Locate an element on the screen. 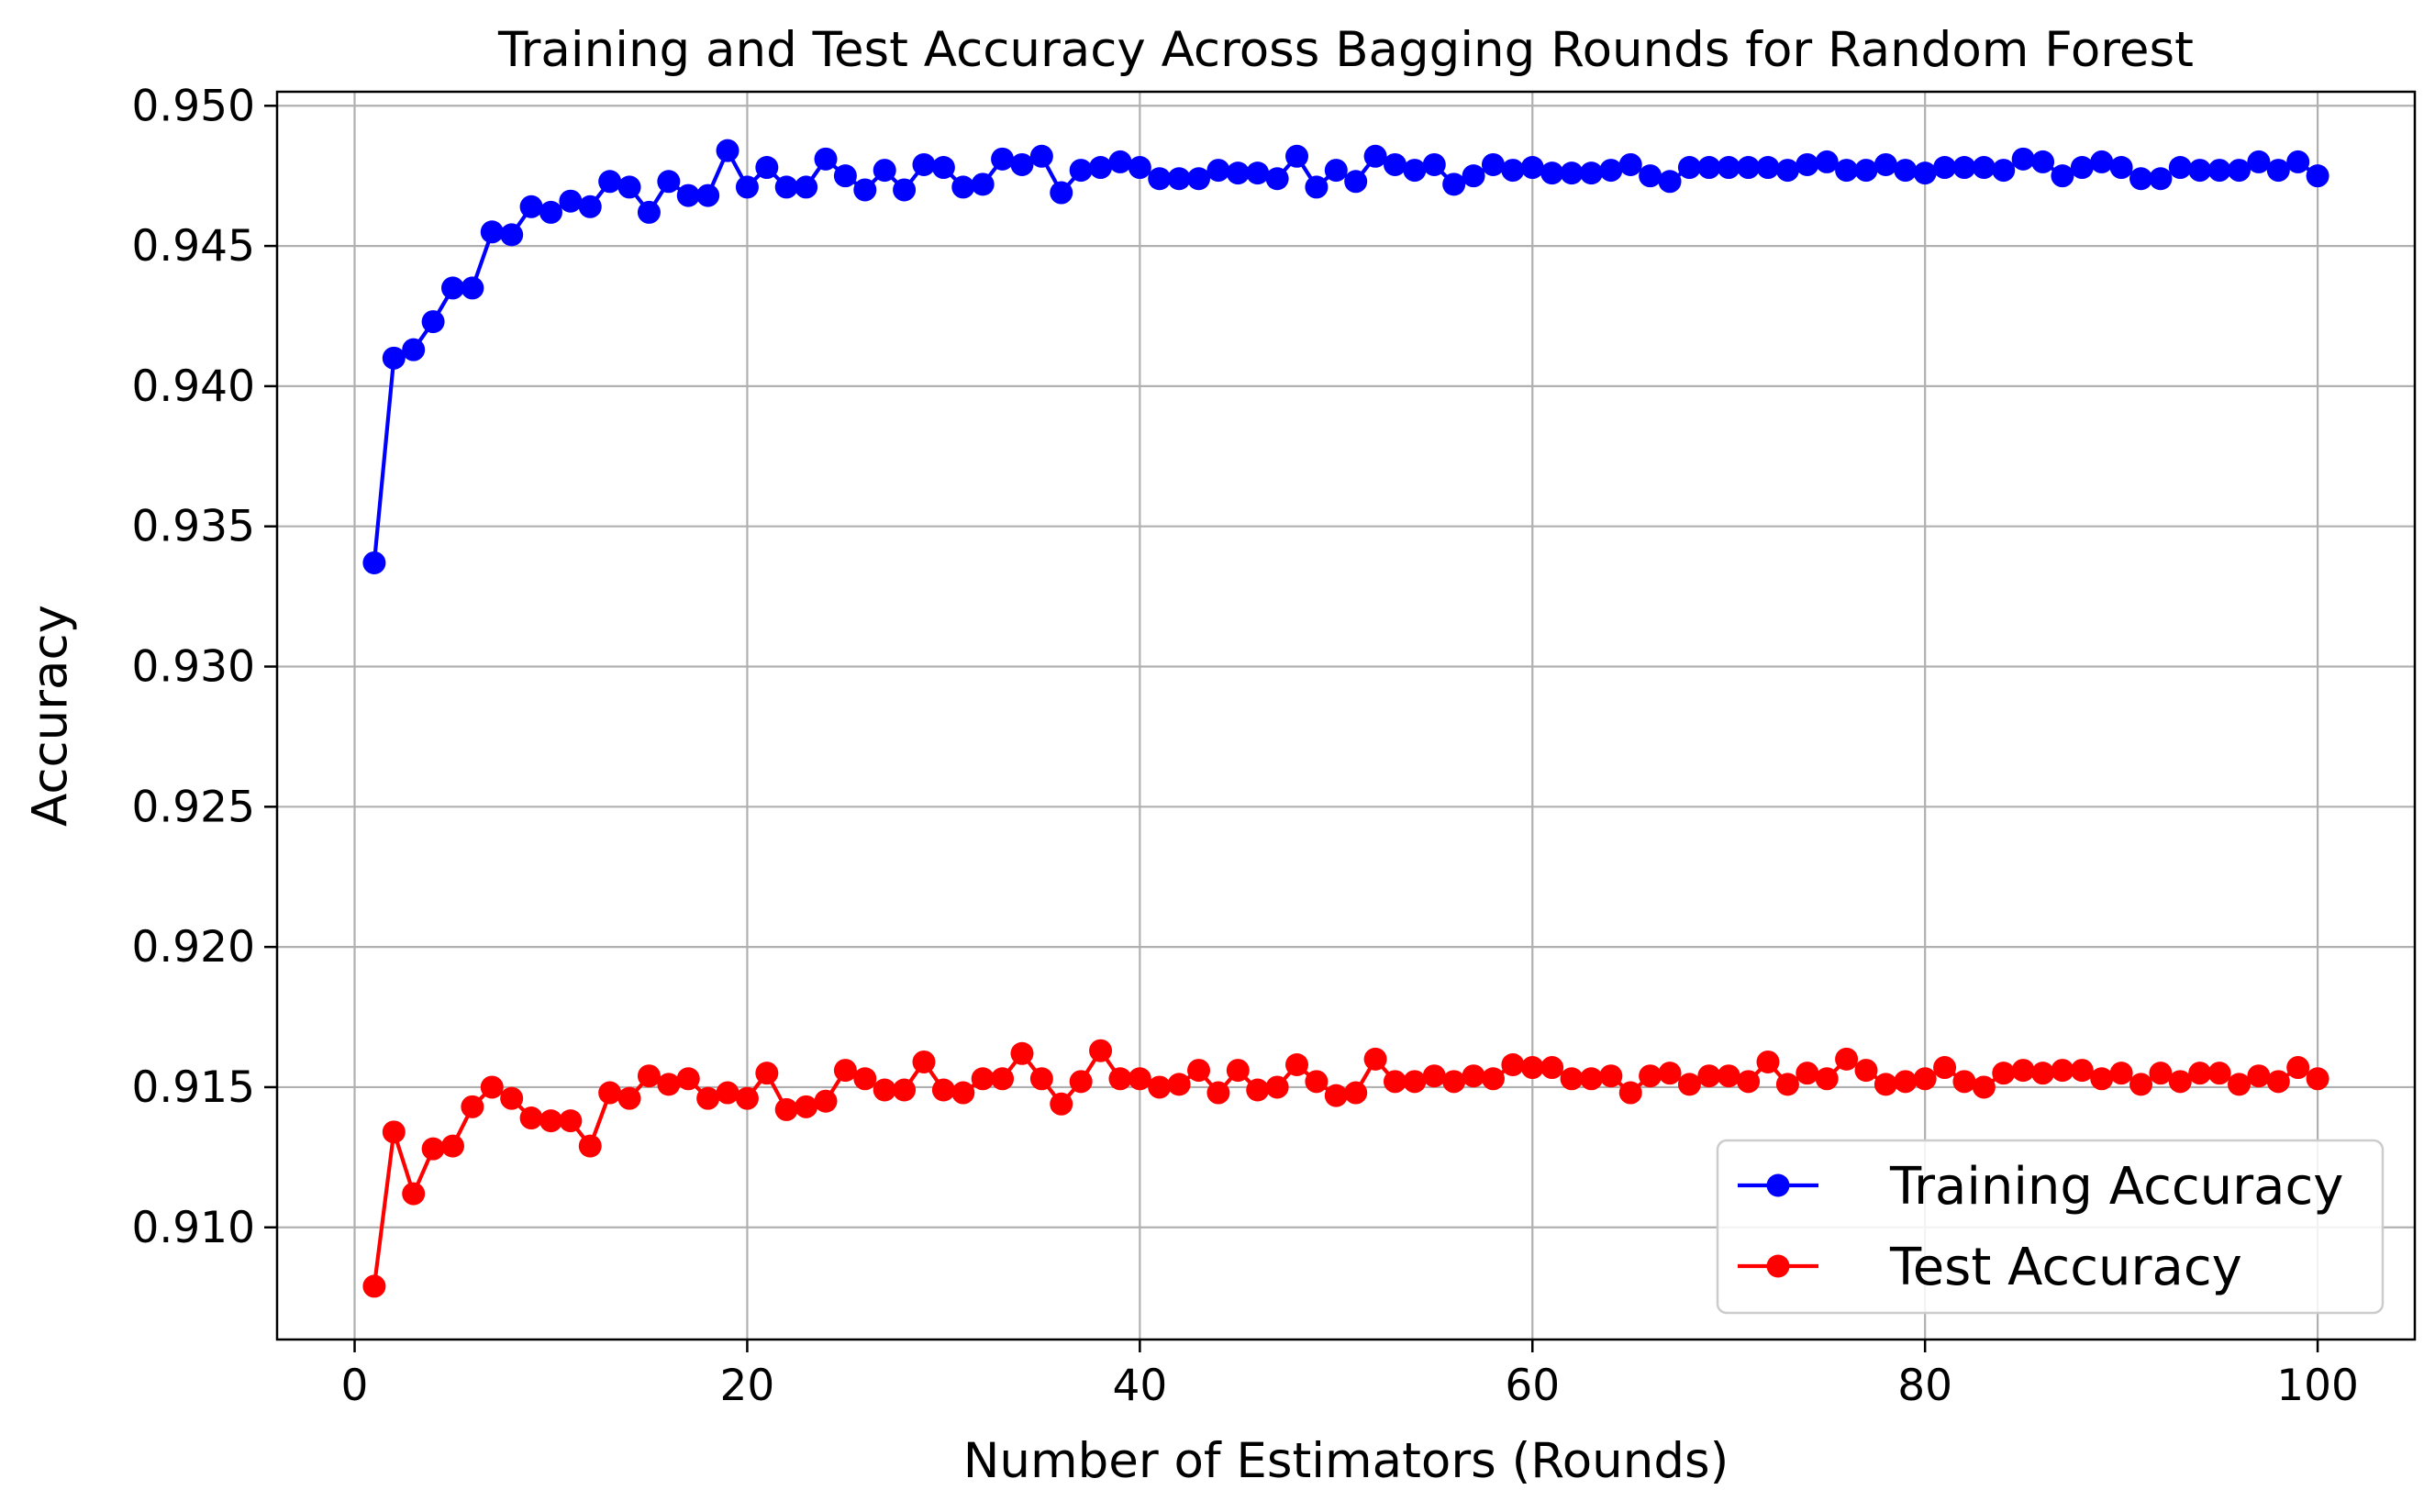 This screenshot has height=1512, width=2435. x-tick-label: 40 is located at coordinates (1139, 1386).